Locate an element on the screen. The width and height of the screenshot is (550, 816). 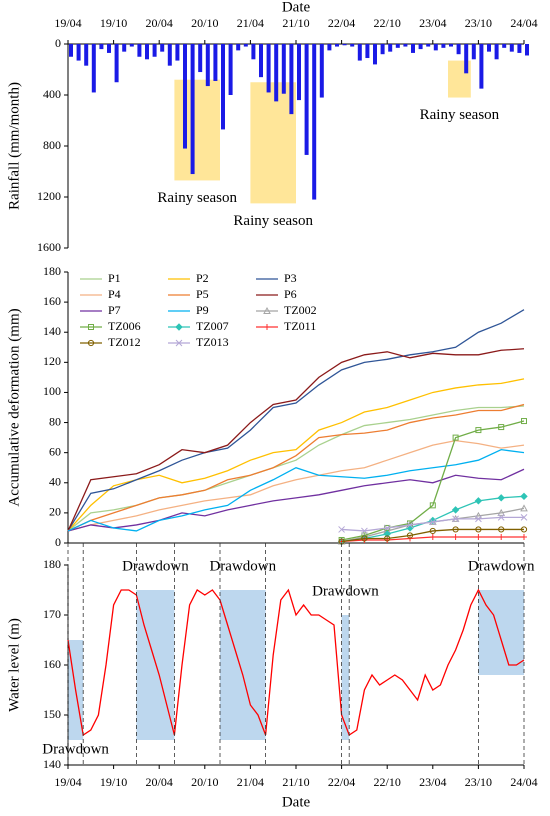
x-tick-label: 19/04 is located at coordinates (67, 23).